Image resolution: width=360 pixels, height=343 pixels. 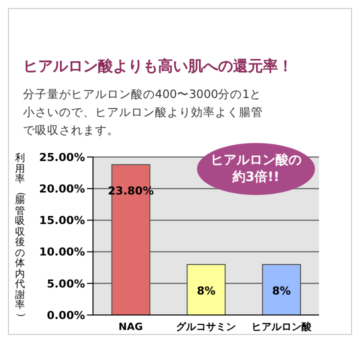 What do you see at coordinates (62, 221) in the screenshot?
I see `y-tick-label: 15.00%` at bounding box center [62, 221].